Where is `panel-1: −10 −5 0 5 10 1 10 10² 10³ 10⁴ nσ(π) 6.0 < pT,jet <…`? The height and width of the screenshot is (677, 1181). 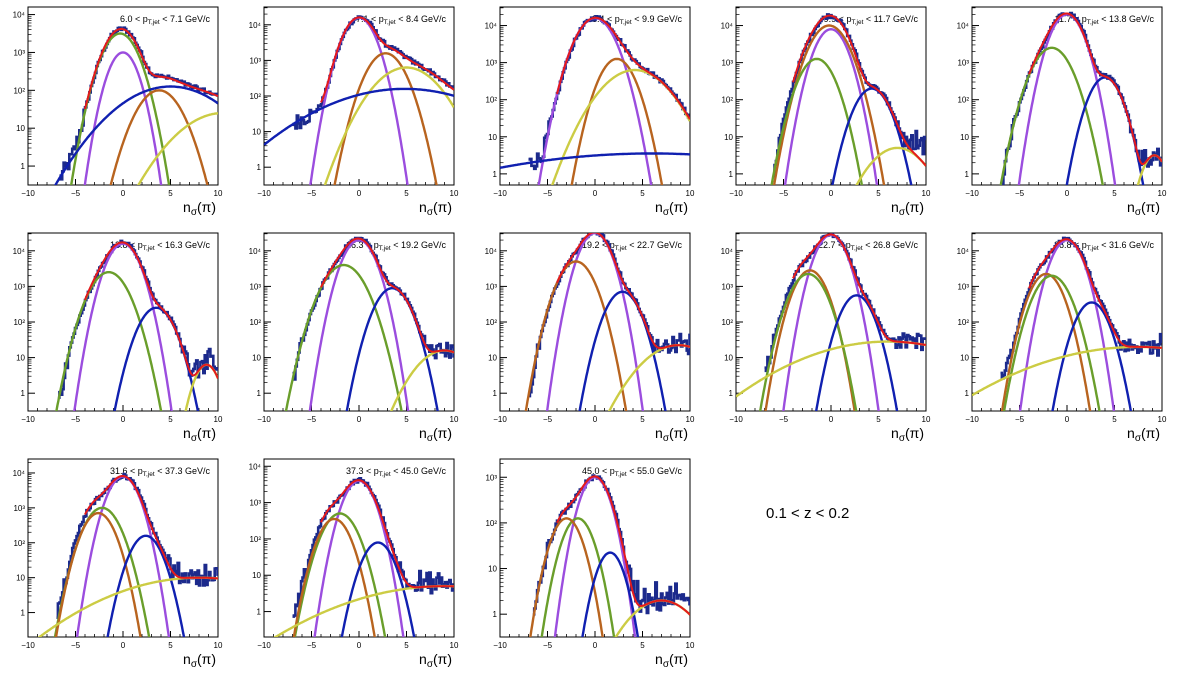
panel-1: −10 −5 0 5 10 1 10 10² 10³ 10⁴ nσ(π) 6.0 < pT,jet <… is located at coordinates (118, 112).